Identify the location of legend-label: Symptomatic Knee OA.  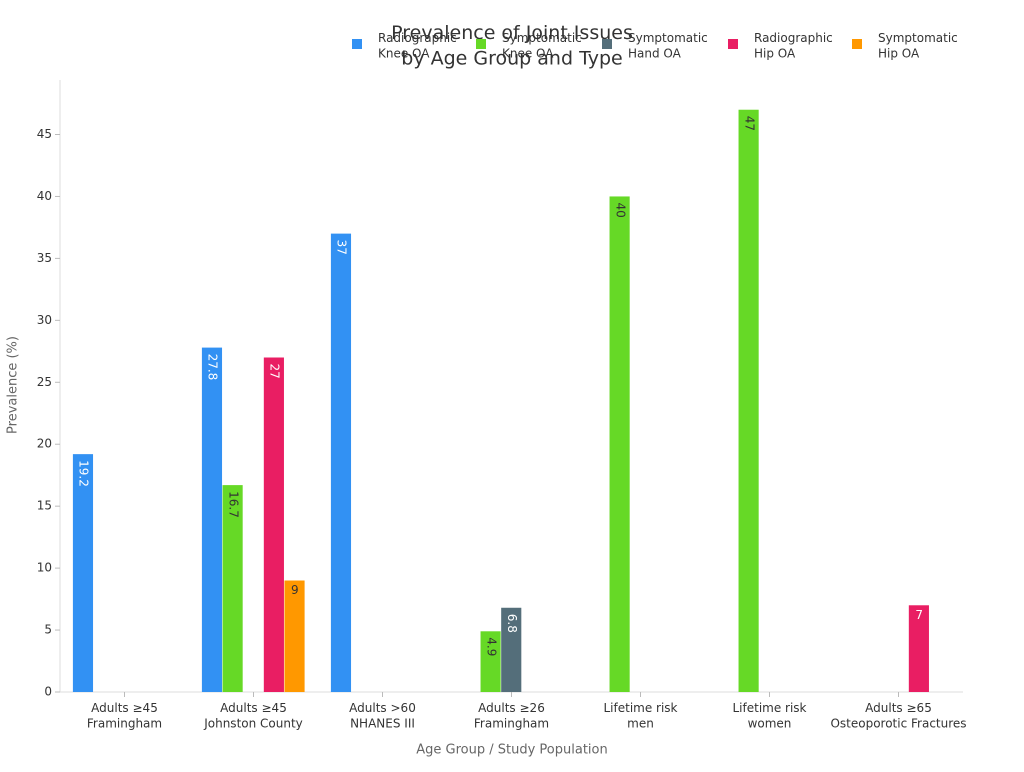
(542, 46).